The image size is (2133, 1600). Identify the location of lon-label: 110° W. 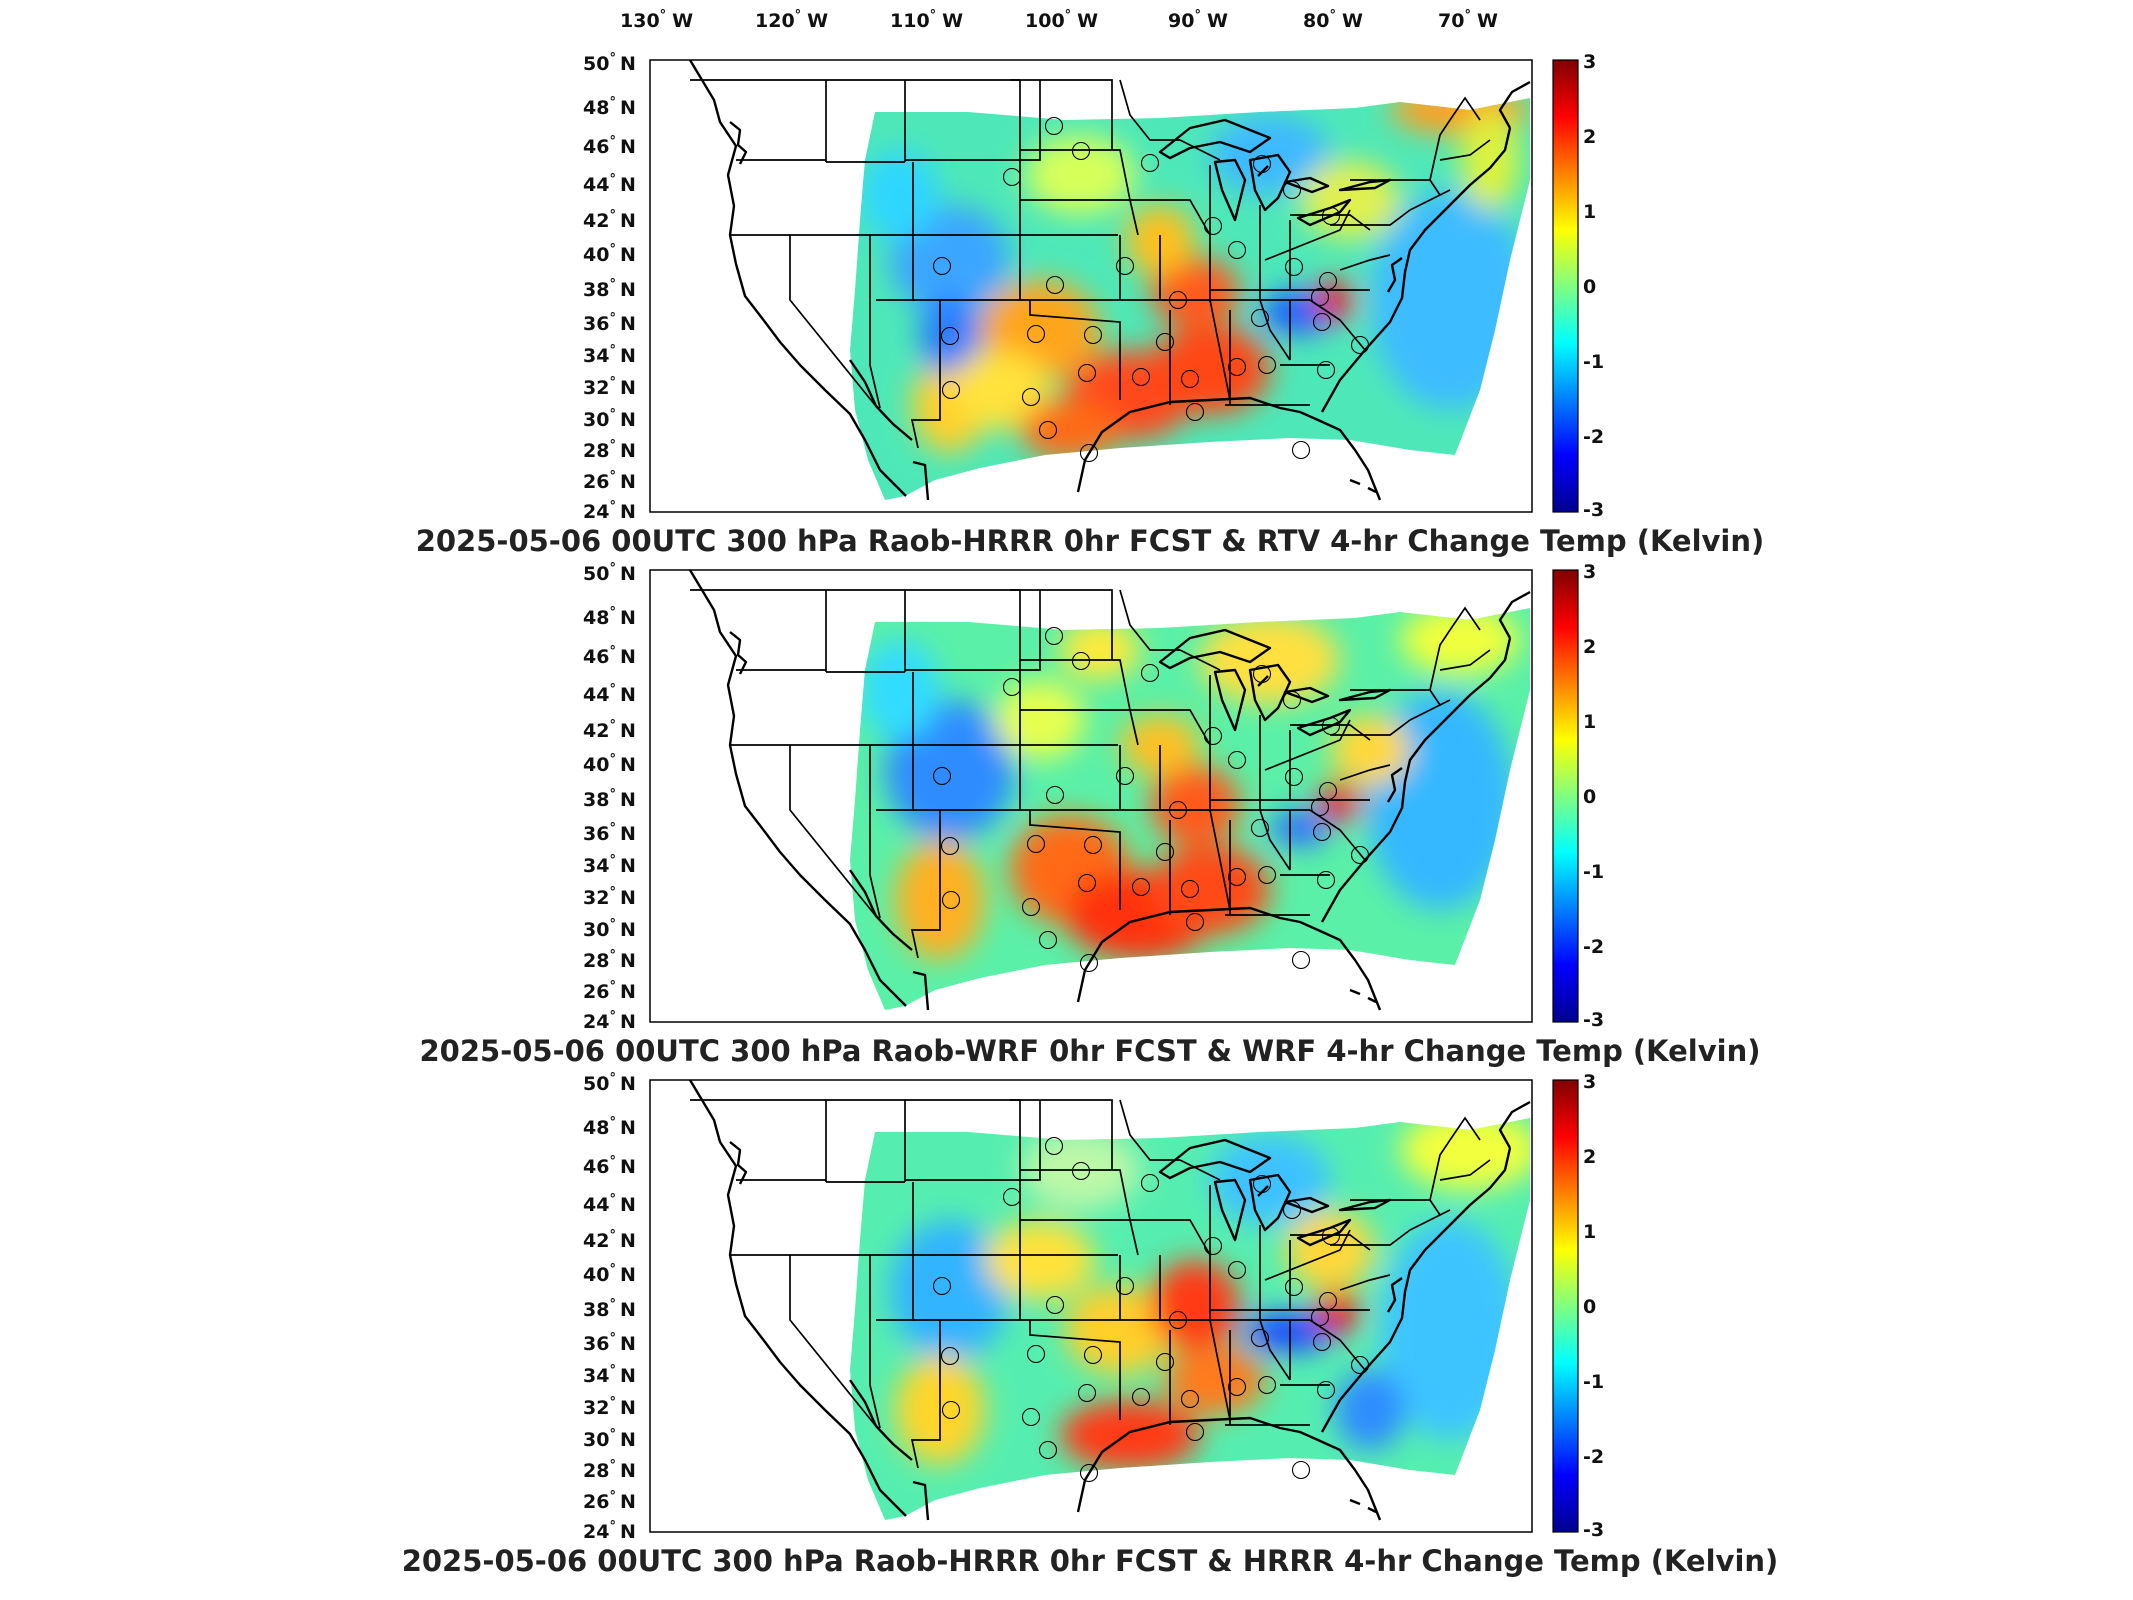
(926, 20).